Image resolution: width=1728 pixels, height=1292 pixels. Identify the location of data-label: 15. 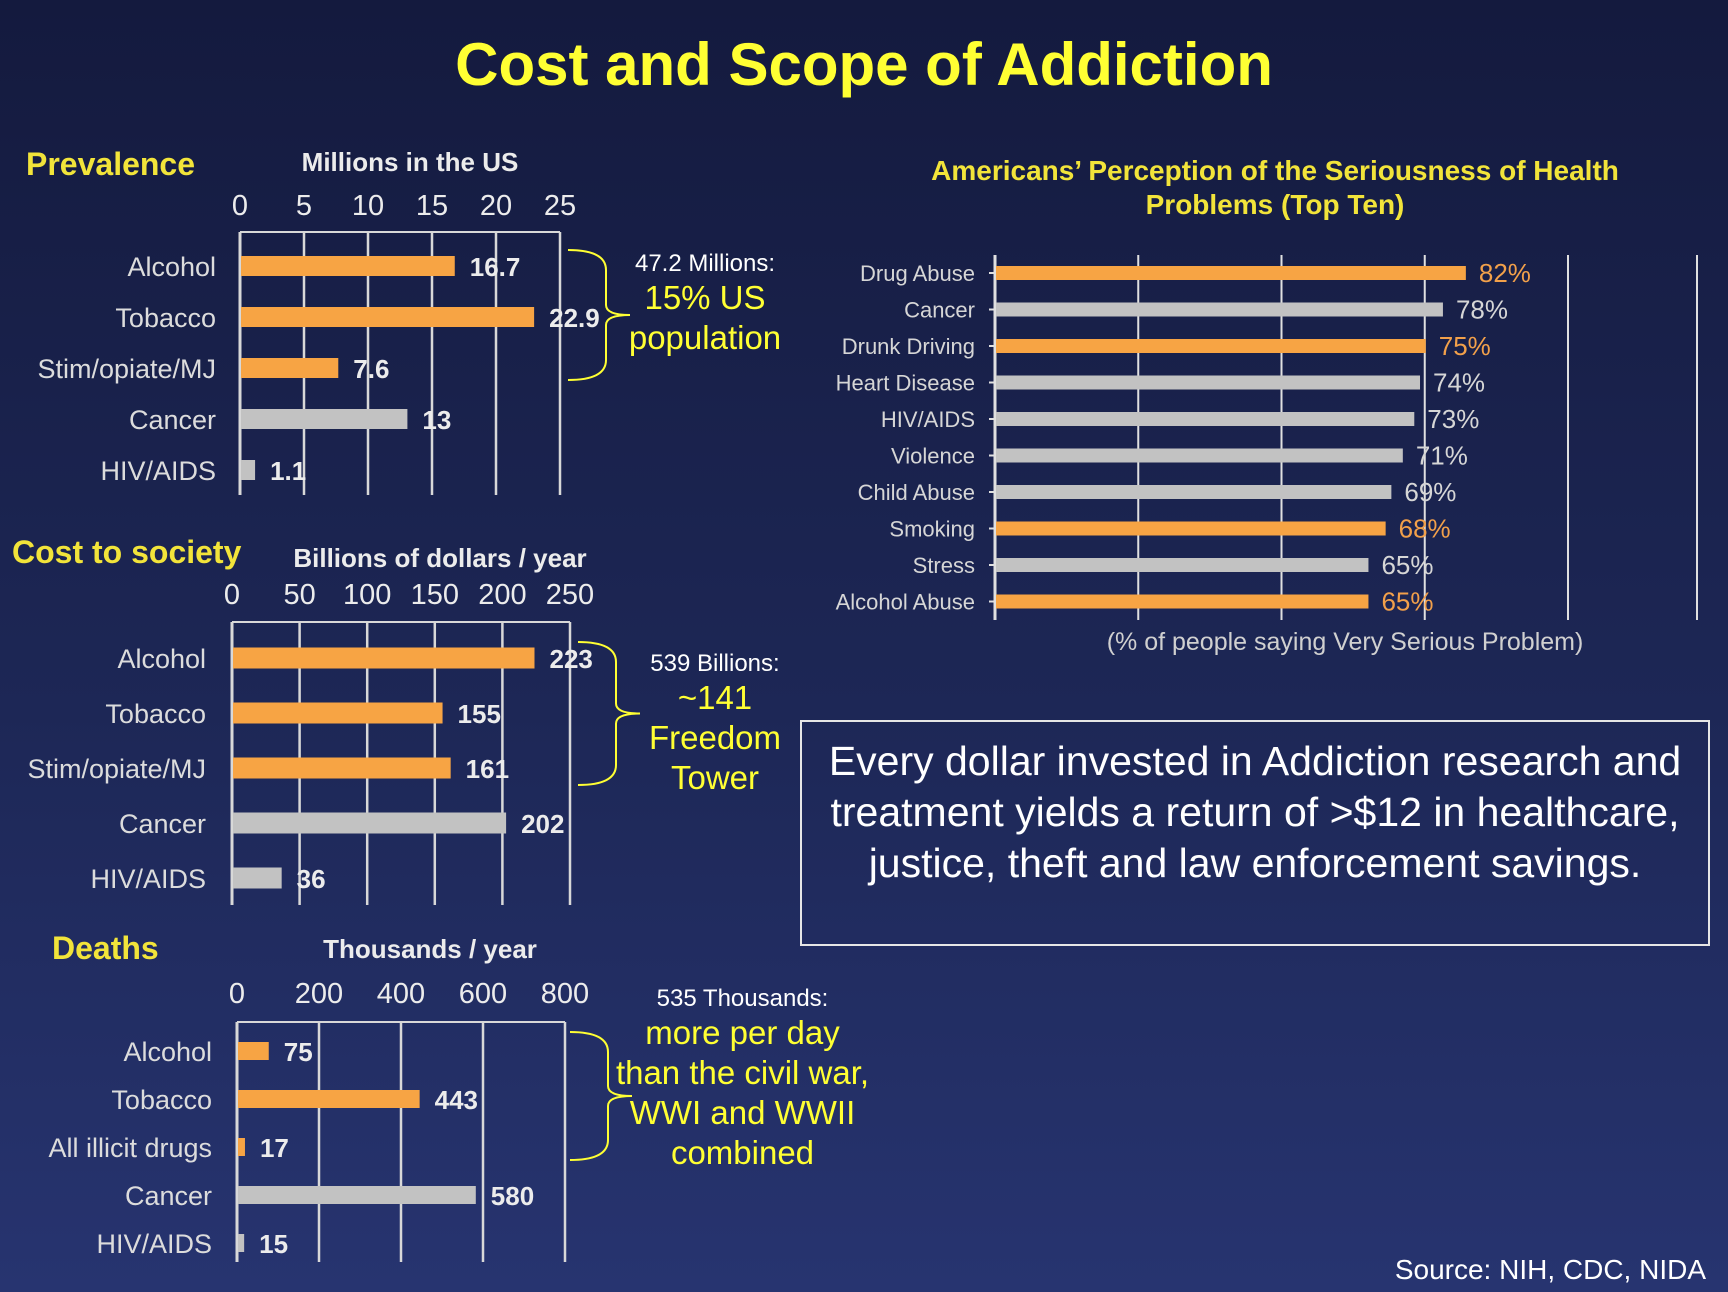
(273, 1244).